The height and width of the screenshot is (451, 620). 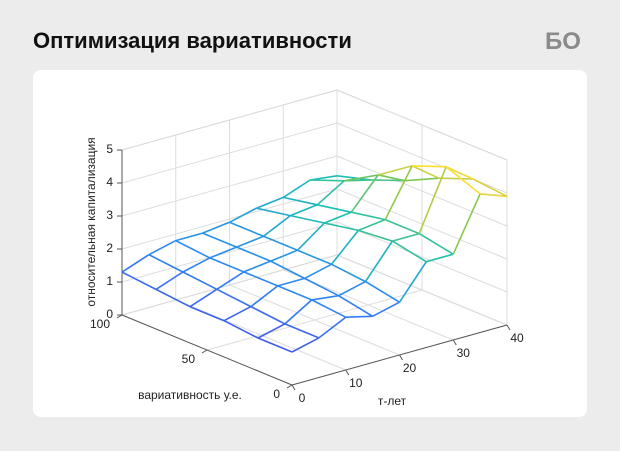 I want to click on axis-line, so click(x=399, y=355).